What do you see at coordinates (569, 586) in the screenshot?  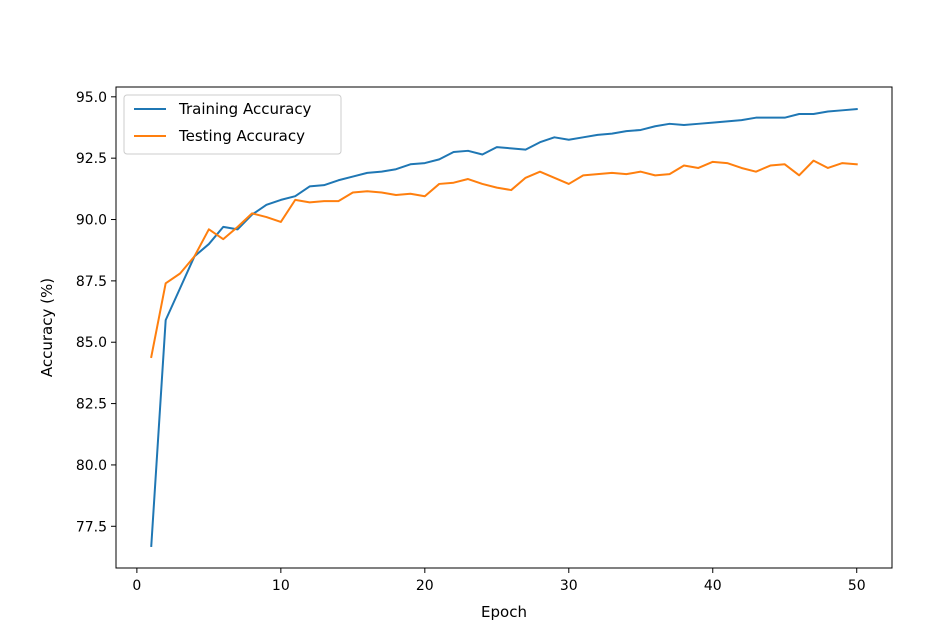 I see `x-tick-label: 30` at bounding box center [569, 586].